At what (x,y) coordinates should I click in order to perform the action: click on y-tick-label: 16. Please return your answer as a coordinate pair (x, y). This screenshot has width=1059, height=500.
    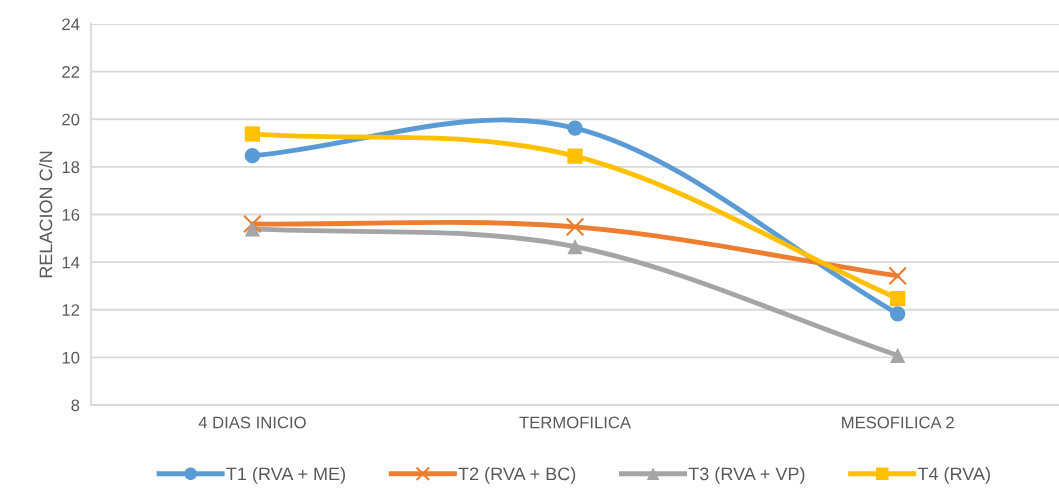
    Looking at the image, I should click on (71, 214).